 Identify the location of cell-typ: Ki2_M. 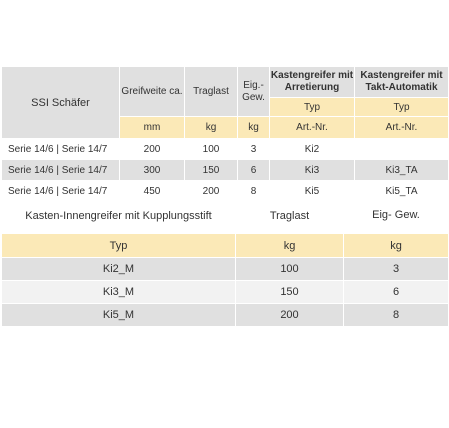
(118, 269).